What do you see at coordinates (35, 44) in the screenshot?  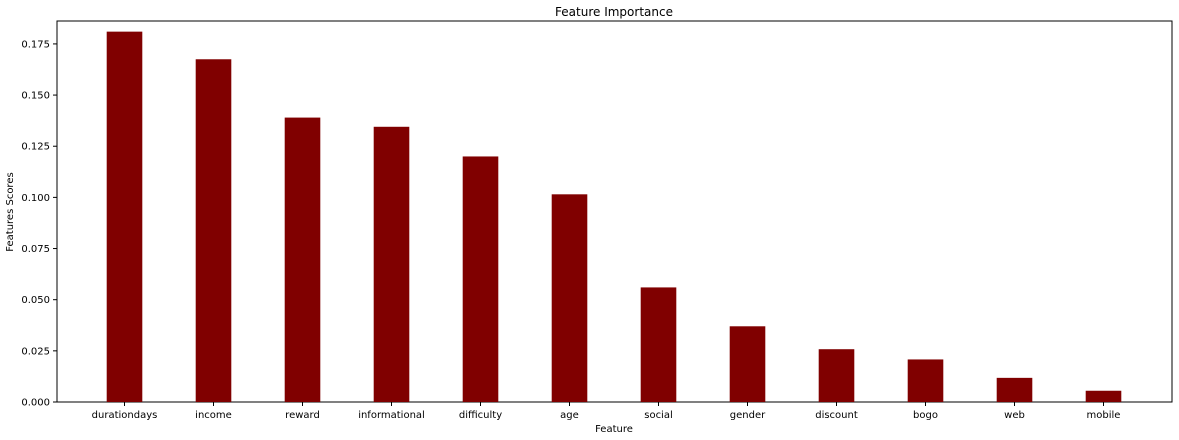 I see `y-tick-label: 0.175` at bounding box center [35, 44].